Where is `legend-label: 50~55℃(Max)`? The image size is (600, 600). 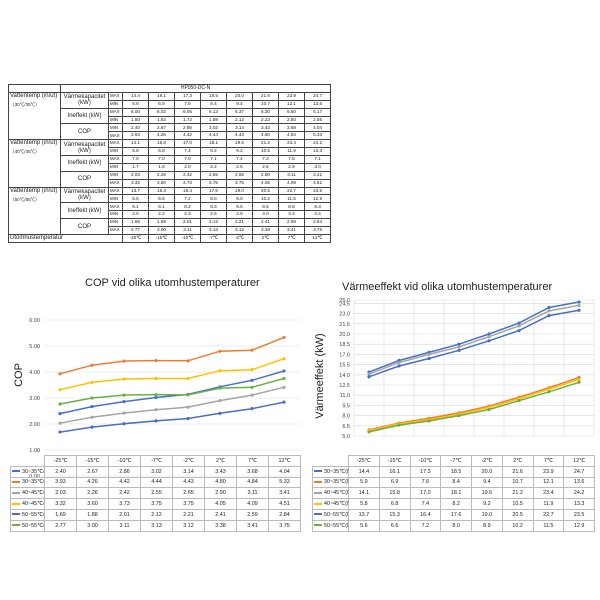
legend-label: 50~55℃(Max) is located at coordinates (336, 514).